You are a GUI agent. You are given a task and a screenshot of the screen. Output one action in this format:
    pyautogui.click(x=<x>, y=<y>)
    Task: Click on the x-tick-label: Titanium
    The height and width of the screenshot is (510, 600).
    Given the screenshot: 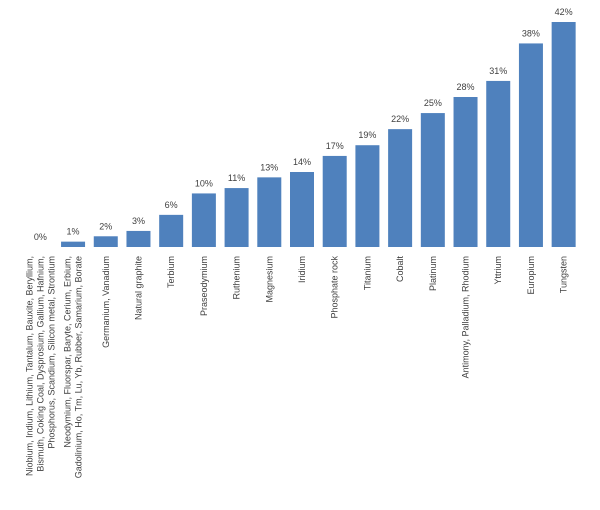 What is the action you would take?
    pyautogui.click(x=367, y=273)
    